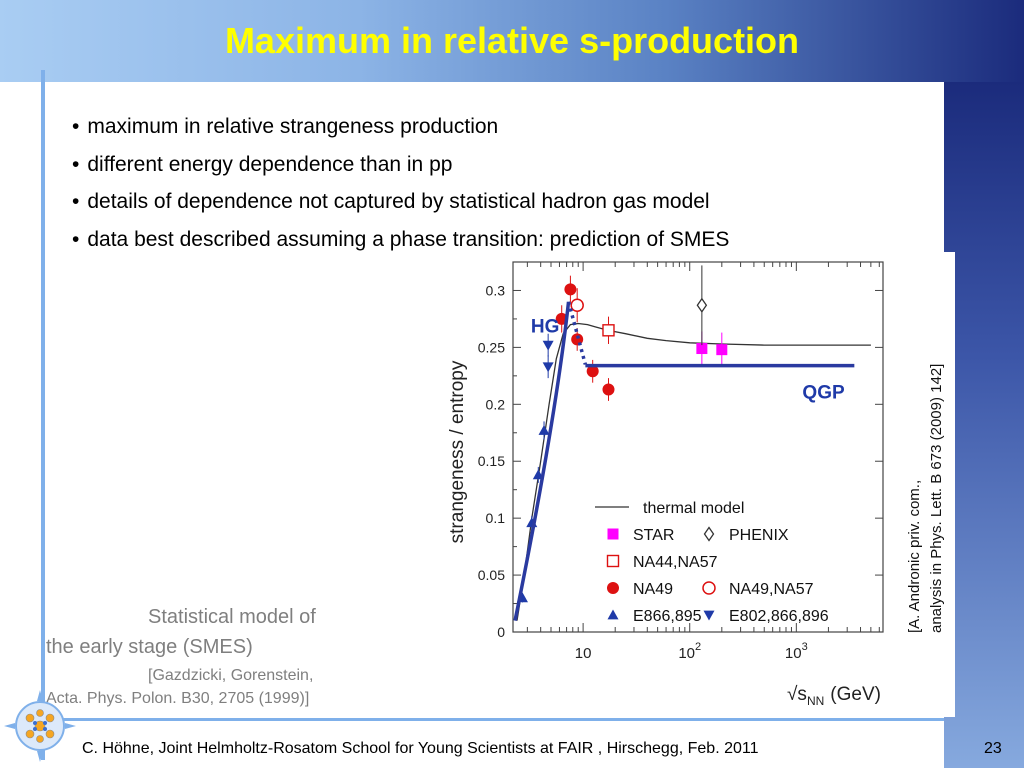 This screenshot has width=1024, height=768. What do you see at coordinates (178, 698) in the screenshot?
I see `smes-reference-line2: Acta. Phys. Polon. B30, 2705 (1999)]` at bounding box center [178, 698].